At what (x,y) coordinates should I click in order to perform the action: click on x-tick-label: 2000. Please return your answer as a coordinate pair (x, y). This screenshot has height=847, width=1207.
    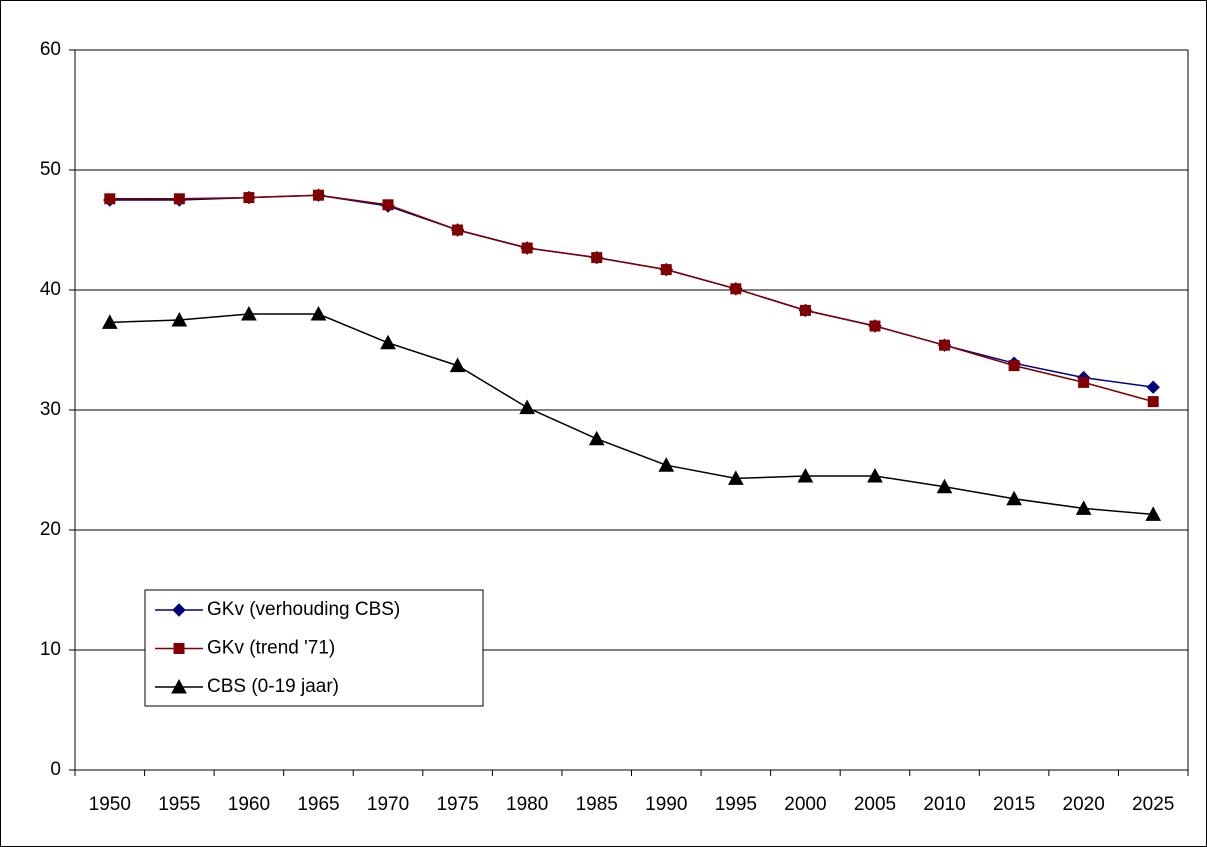
    Looking at the image, I should click on (805, 804).